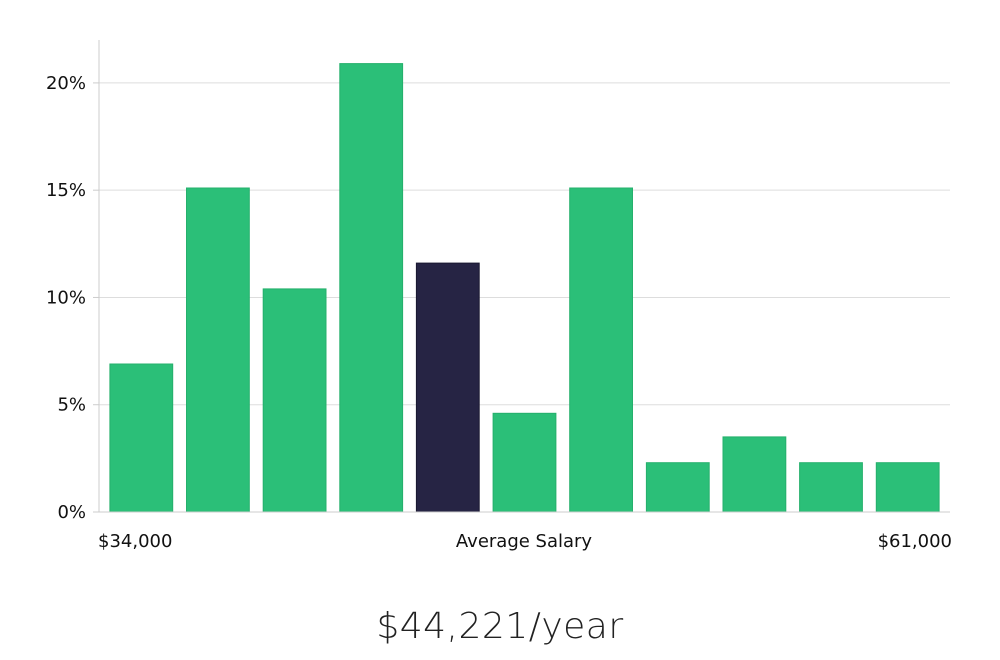 This screenshot has width=1000, height=660. Describe the element at coordinates (524, 541) in the screenshot. I see `x-axis-title: Average Salary` at that location.